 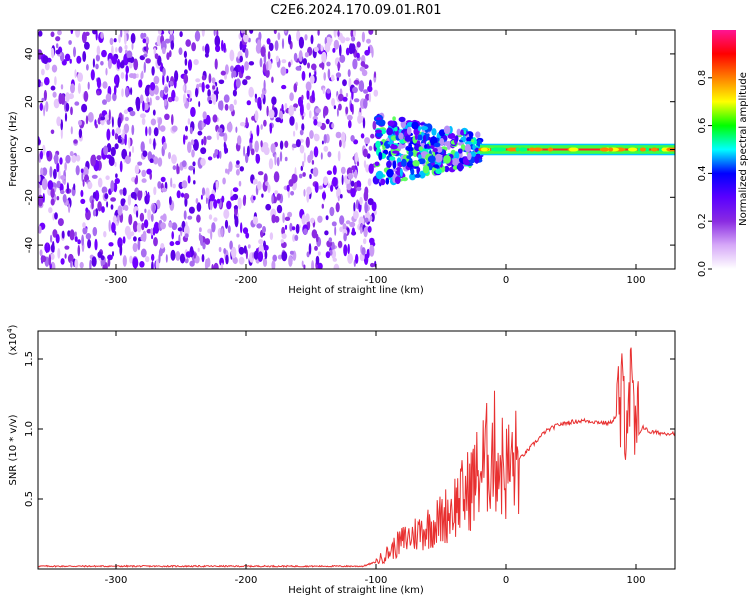 What do you see at coordinates (702, 221) in the screenshot?
I see `colorbar-tick-label: 0.2` at bounding box center [702, 221].